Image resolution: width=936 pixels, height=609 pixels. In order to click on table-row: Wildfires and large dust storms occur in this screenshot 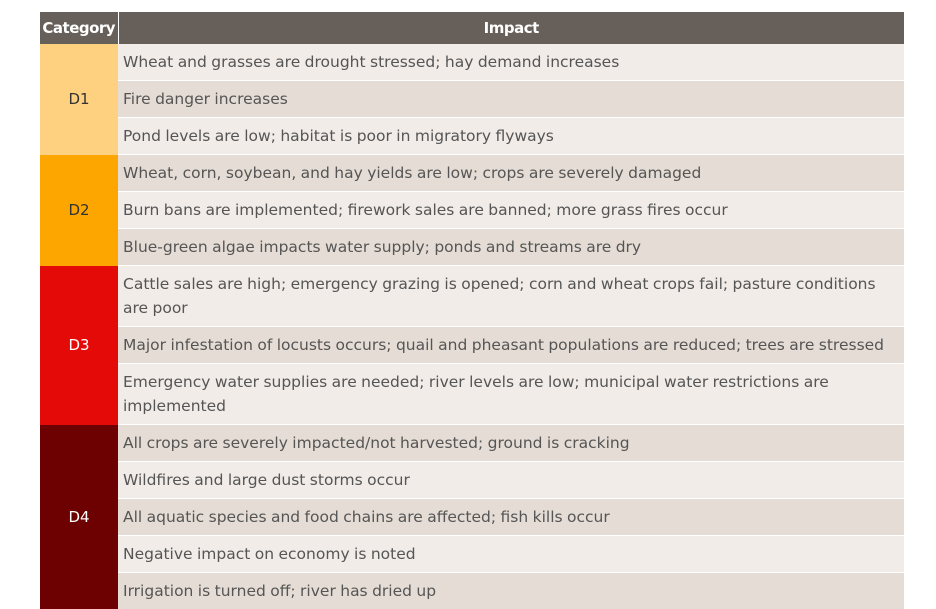, I will do `click(472, 480)`.